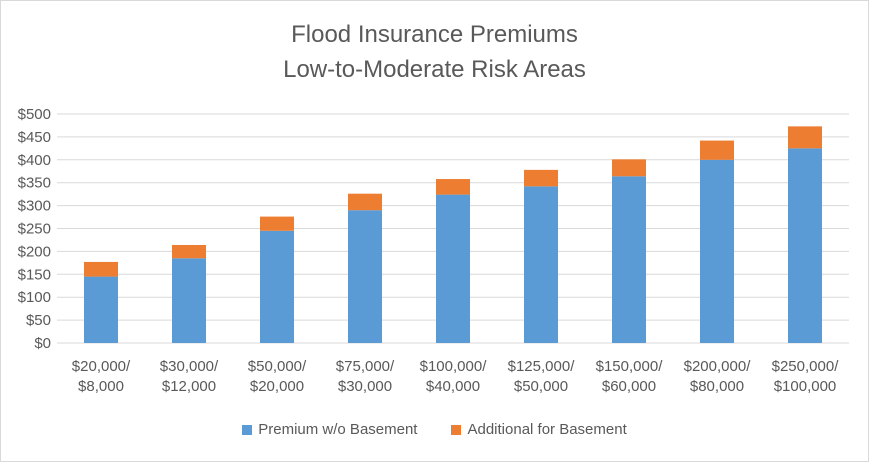 Image resolution: width=869 pixels, height=462 pixels. I want to click on x-tick-label: $100,000, so click(805, 386).